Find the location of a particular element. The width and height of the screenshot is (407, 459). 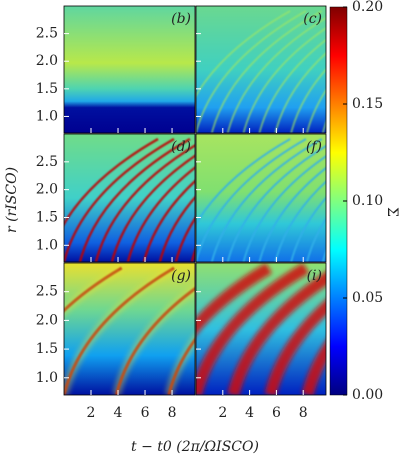

colorbar-tick-label: 0.05 is located at coordinates (367, 298).